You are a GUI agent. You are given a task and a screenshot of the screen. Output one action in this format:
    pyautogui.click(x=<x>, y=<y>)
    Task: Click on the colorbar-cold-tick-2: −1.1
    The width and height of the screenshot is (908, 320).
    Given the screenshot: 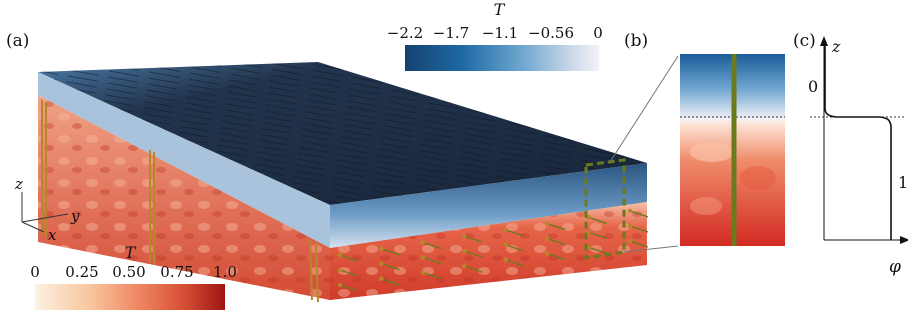 What is the action you would take?
    pyautogui.click(x=500, y=33)
    